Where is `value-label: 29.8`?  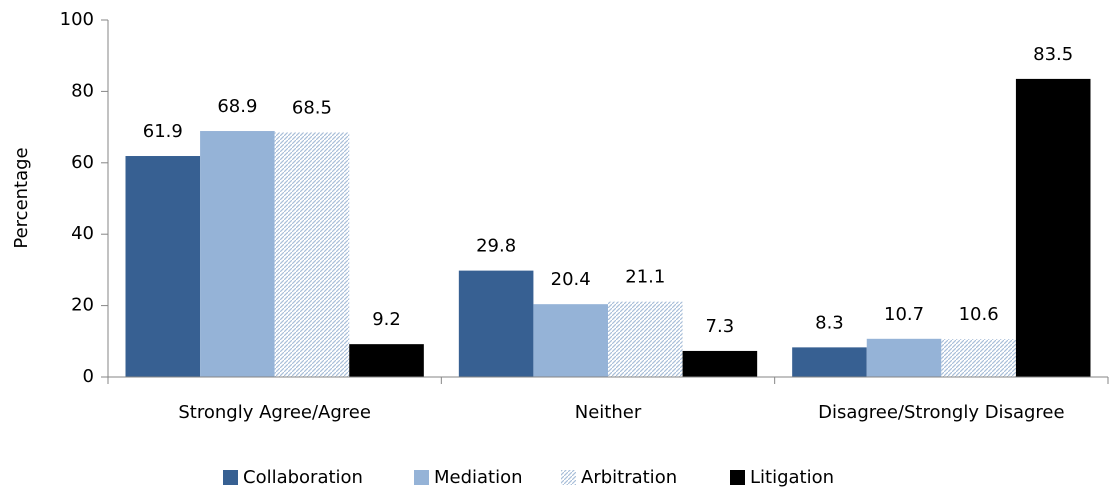
value-label: 29.8 is located at coordinates (496, 246).